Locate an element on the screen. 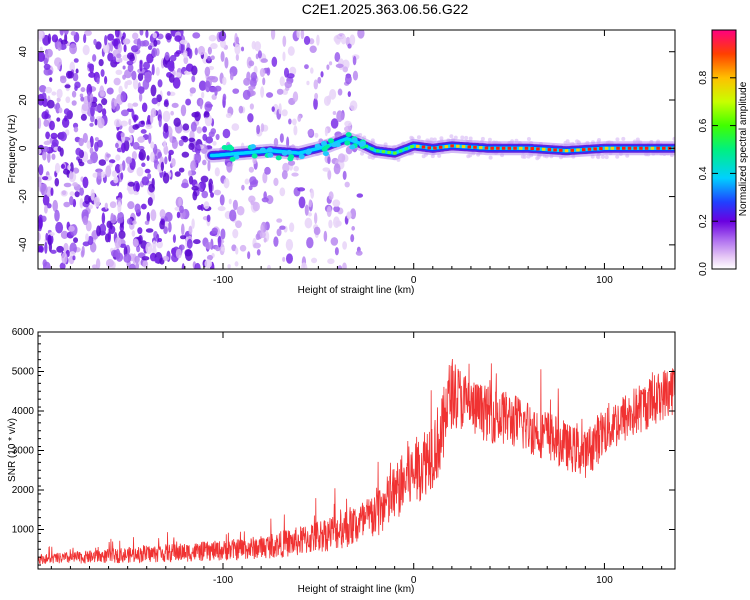  colorbar-frame is located at coordinates (724, 149).